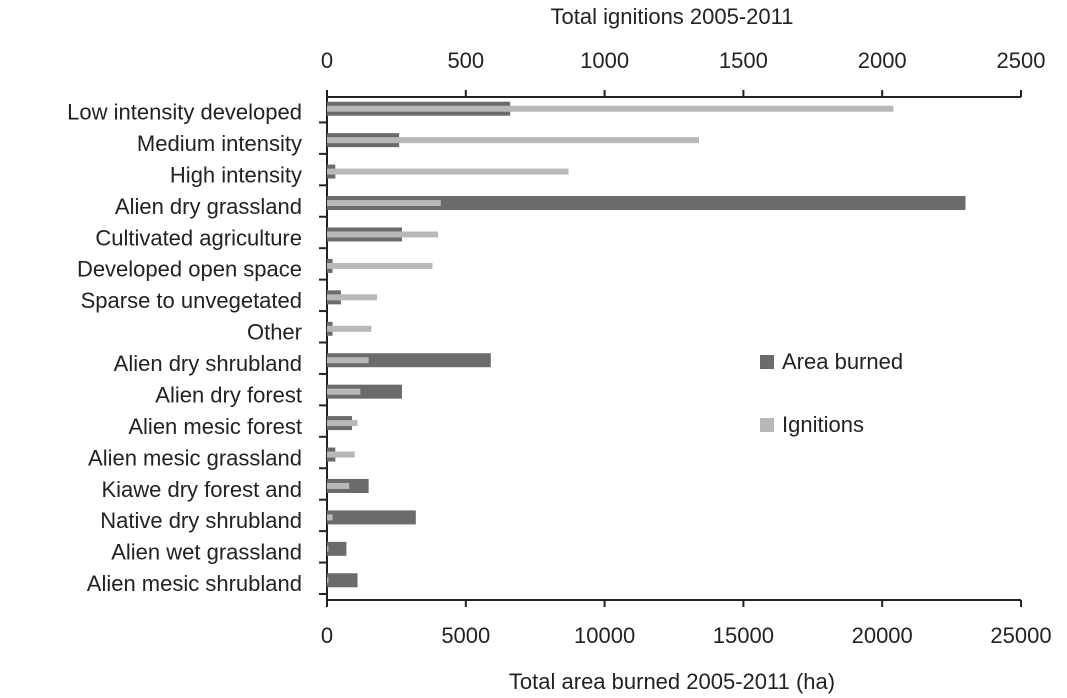 This screenshot has height=698, width=1067. I want to click on y-tick-label: Developed open space, so click(189, 269).